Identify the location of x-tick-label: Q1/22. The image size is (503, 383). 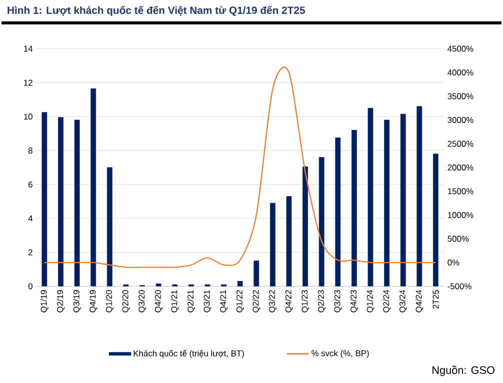
(240, 301).